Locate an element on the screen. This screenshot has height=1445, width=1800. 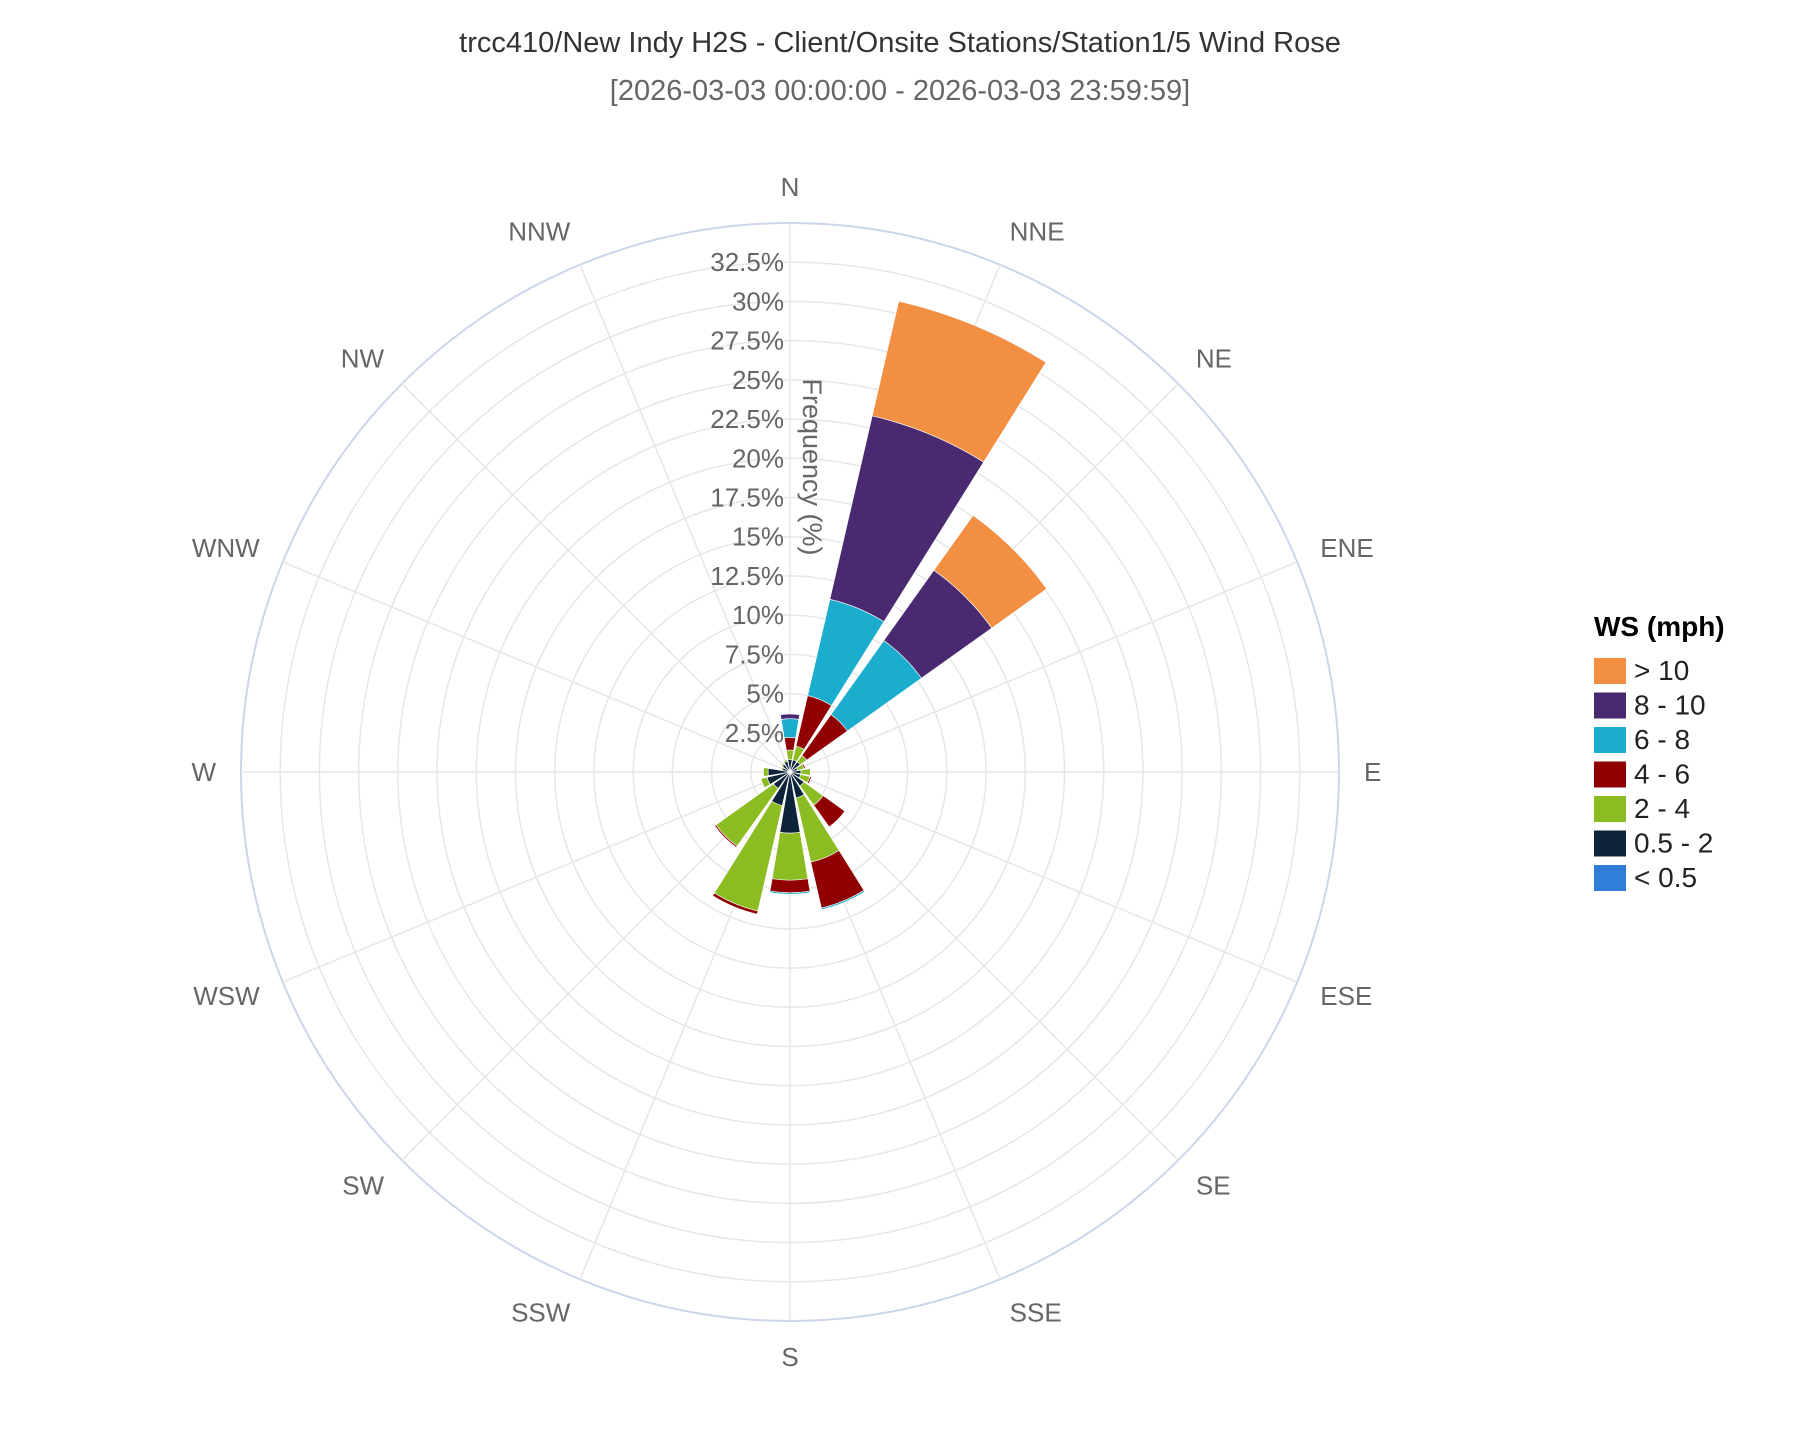
wind-bars is located at coordinates (880, 607).